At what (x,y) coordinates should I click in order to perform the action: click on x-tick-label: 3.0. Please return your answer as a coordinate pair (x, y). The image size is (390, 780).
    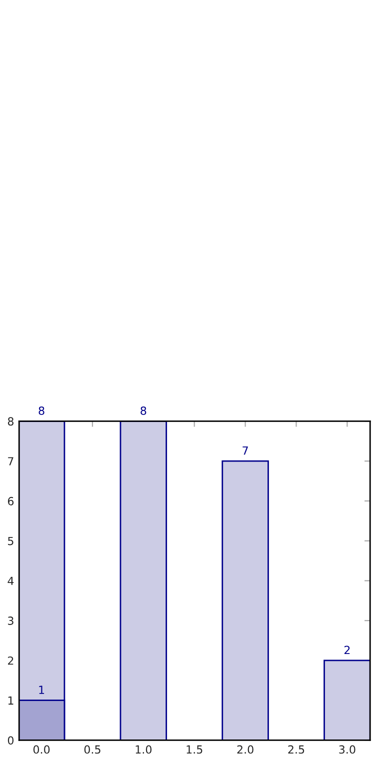
    Looking at the image, I should click on (347, 749).